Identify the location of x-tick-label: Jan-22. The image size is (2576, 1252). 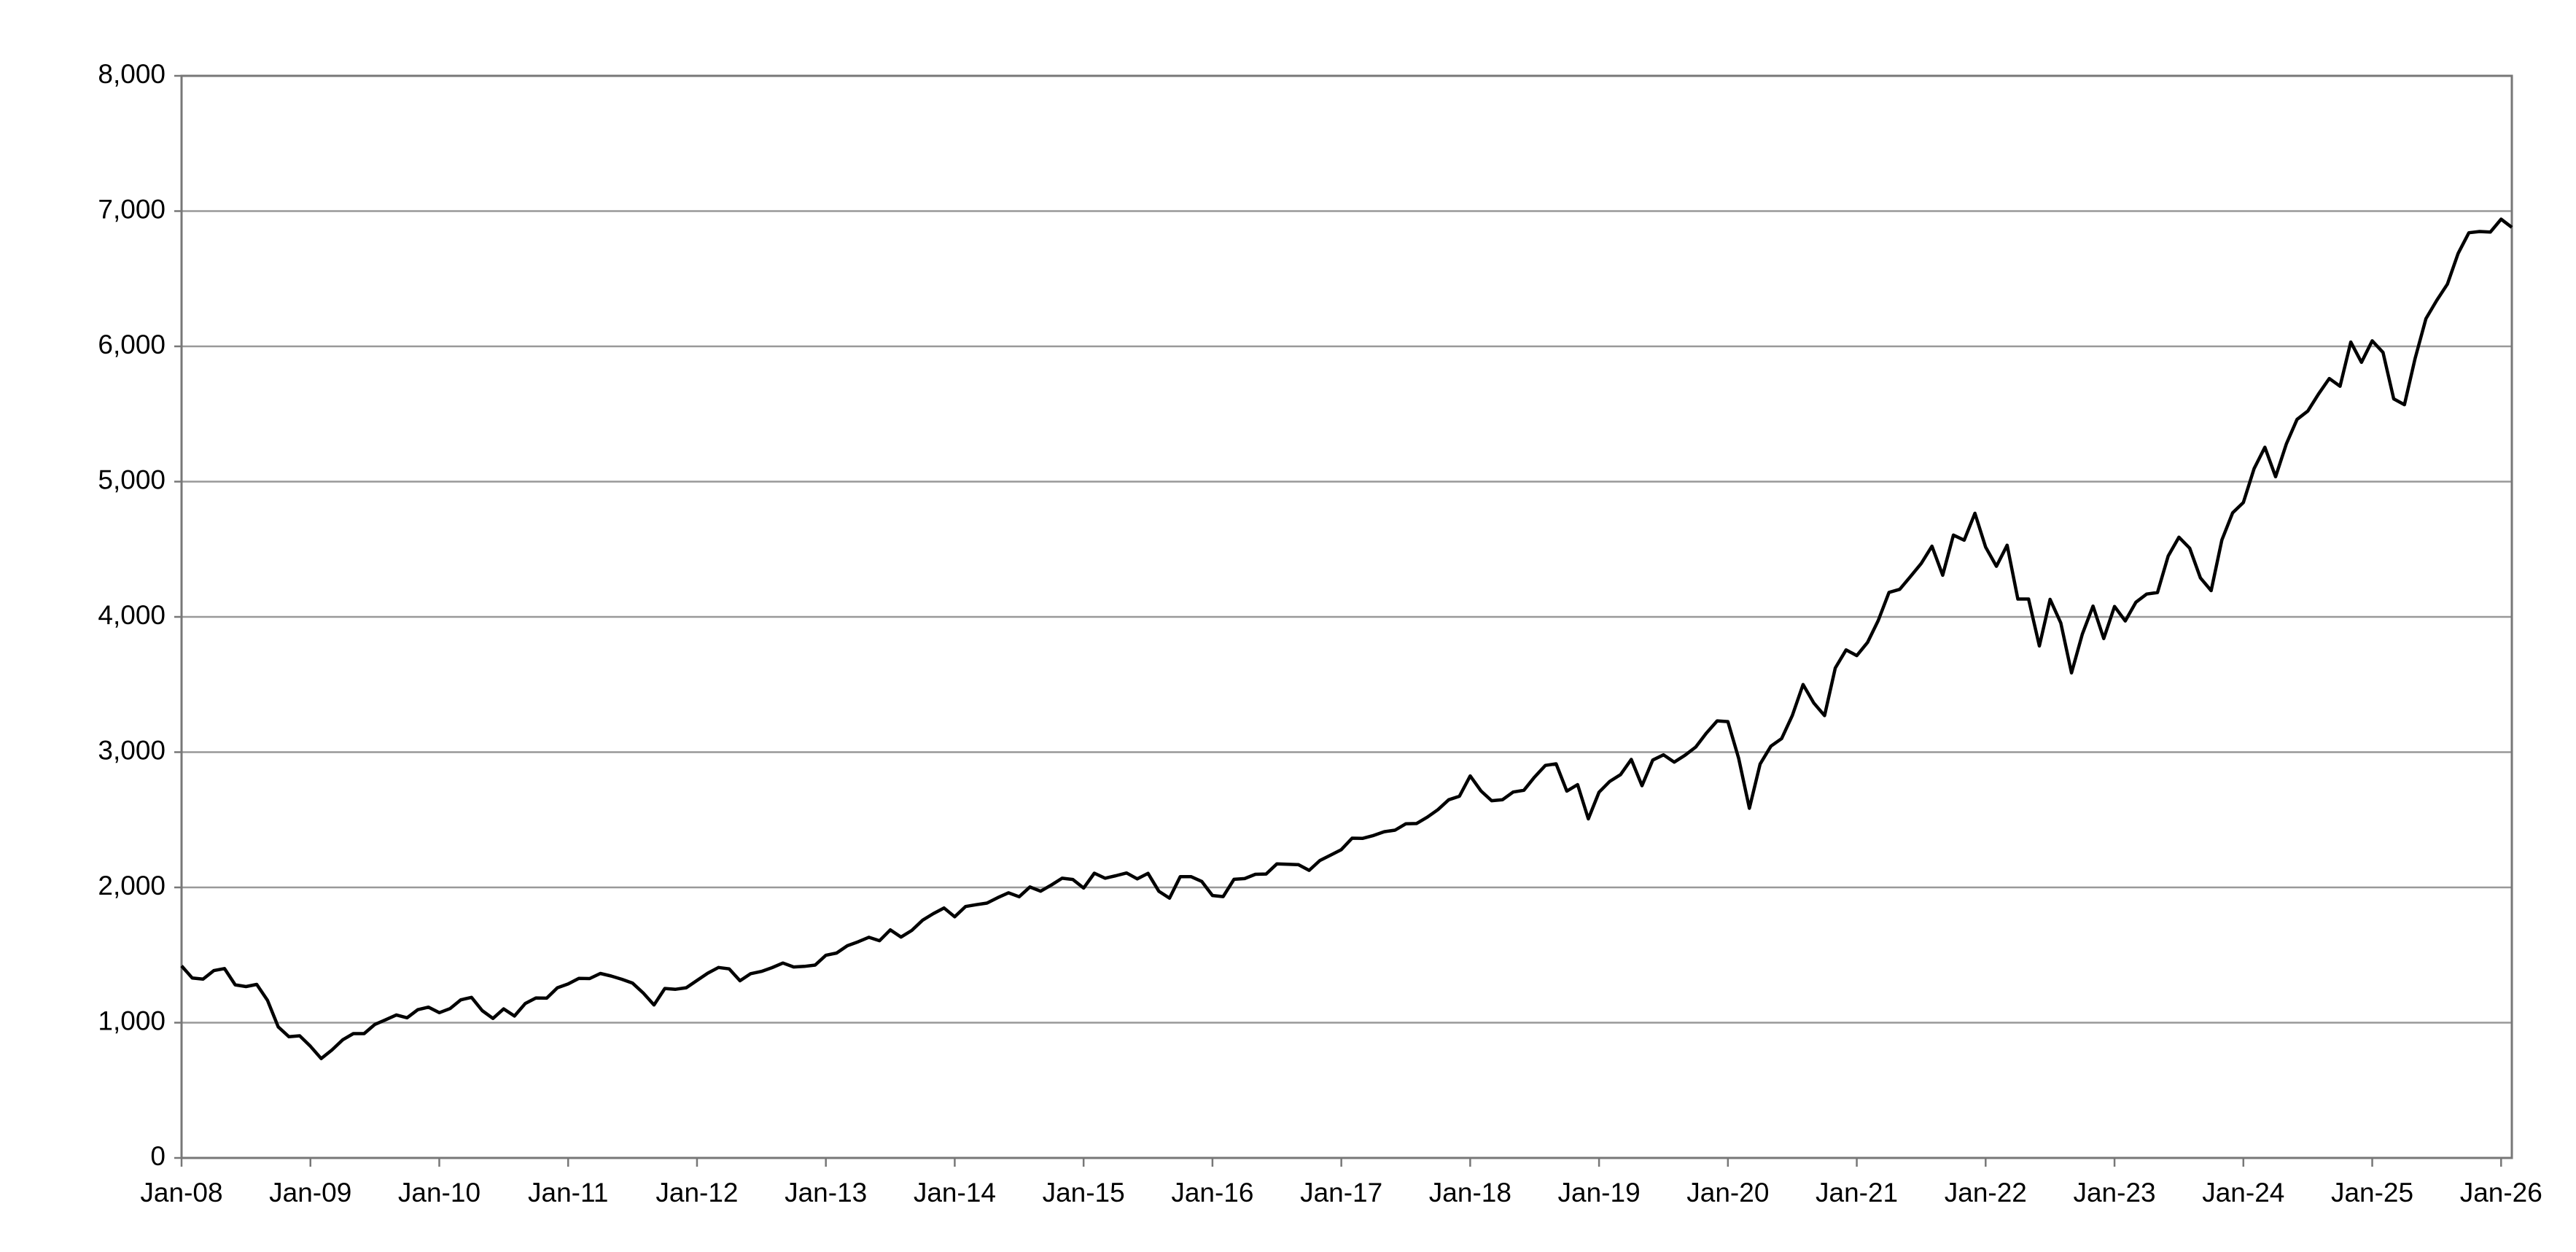
(1986, 1193).